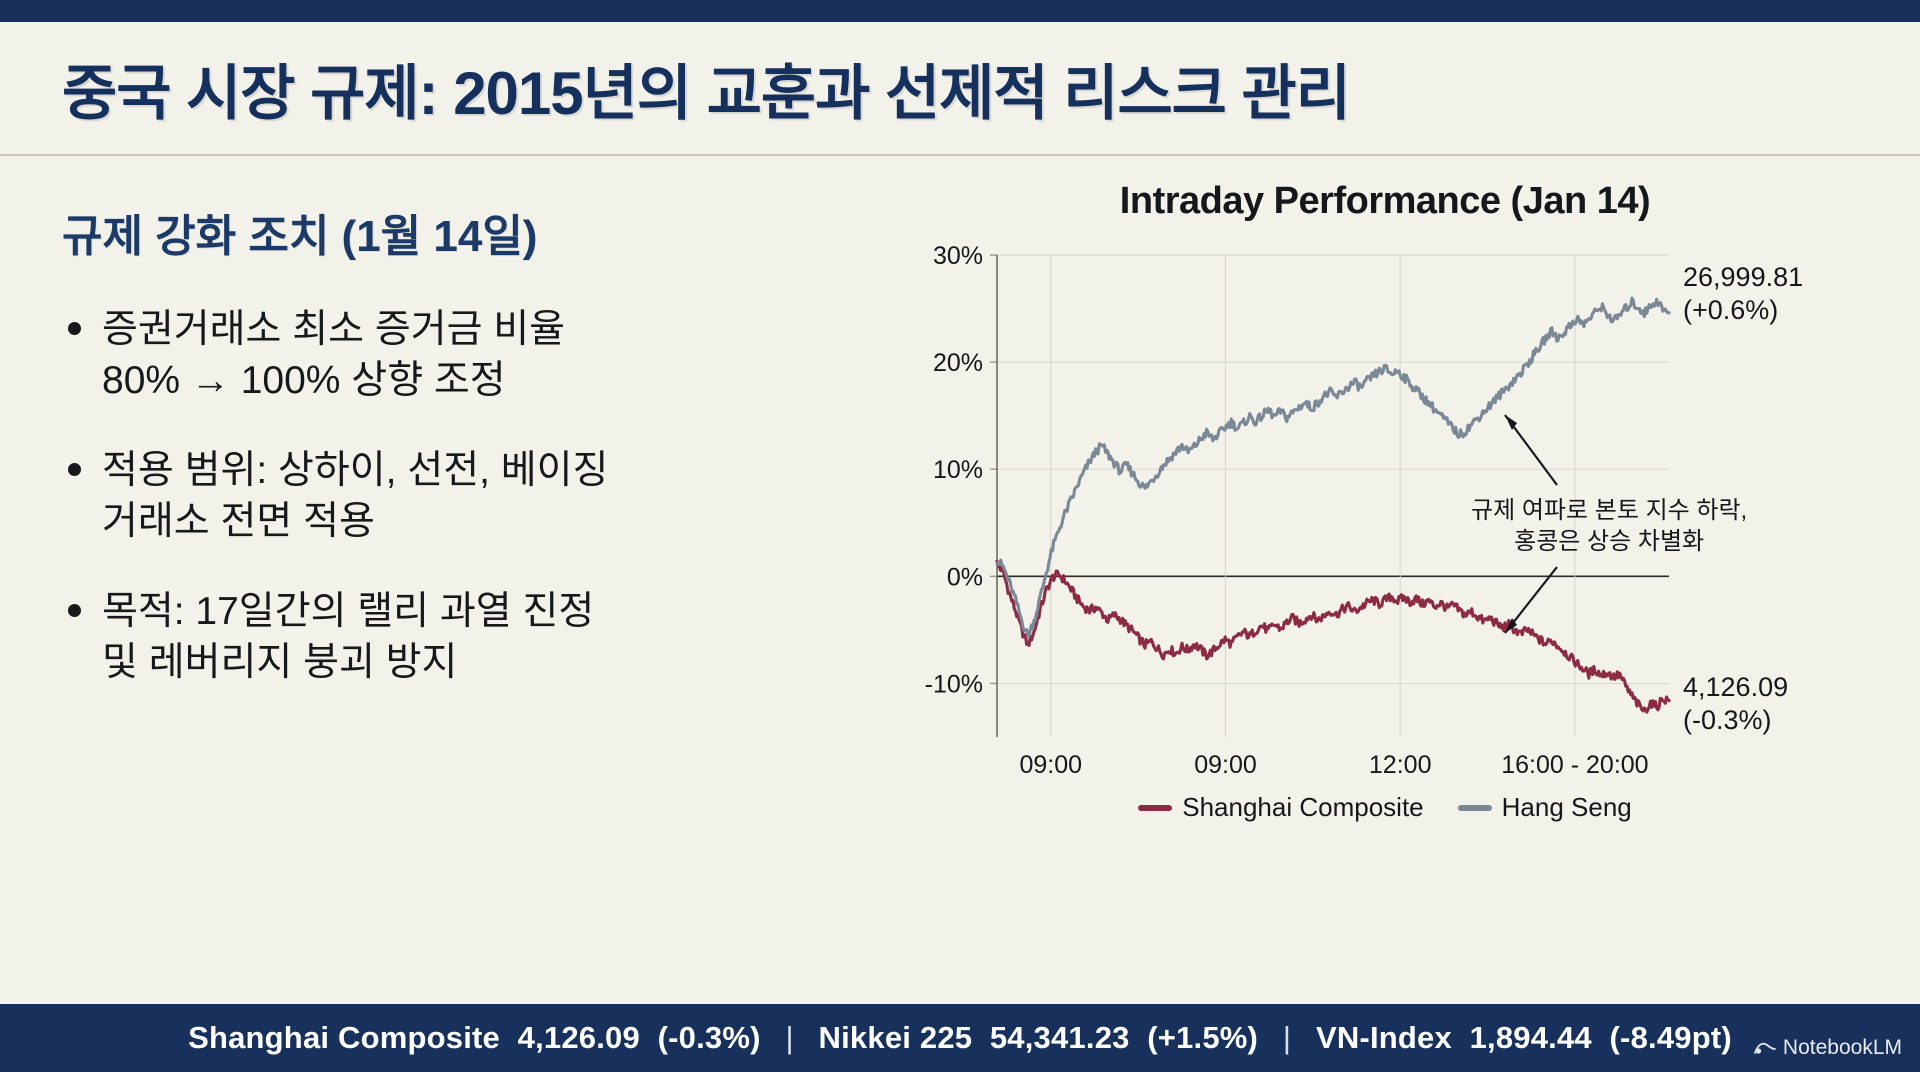 The width and height of the screenshot is (1920, 1072). What do you see at coordinates (1609, 510) in the screenshot?
I see `callout-line-1: 규제 여파로 본토 지수 하락,` at bounding box center [1609, 510].